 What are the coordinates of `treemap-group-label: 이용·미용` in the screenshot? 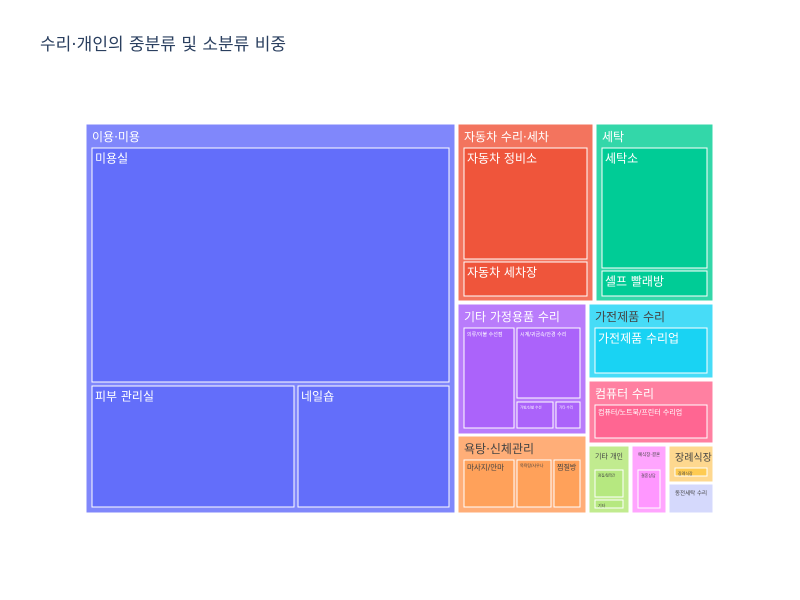 It's located at (116, 137).